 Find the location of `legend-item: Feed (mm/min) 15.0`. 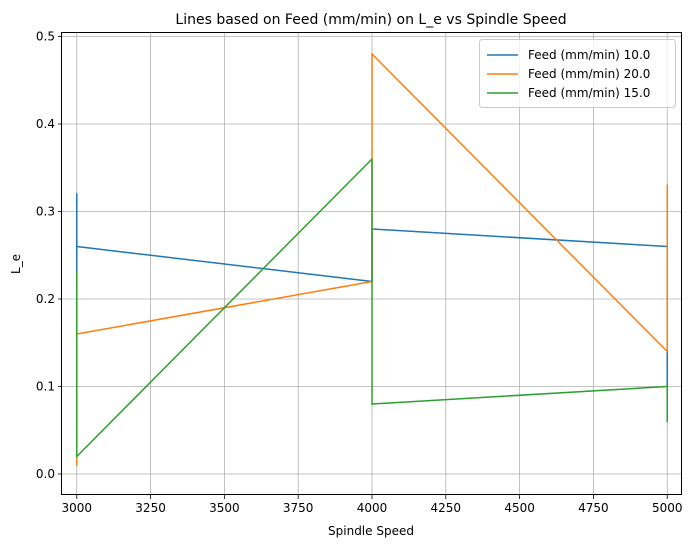

legend-item: Feed (mm/min) 15.0 is located at coordinates (568, 93).